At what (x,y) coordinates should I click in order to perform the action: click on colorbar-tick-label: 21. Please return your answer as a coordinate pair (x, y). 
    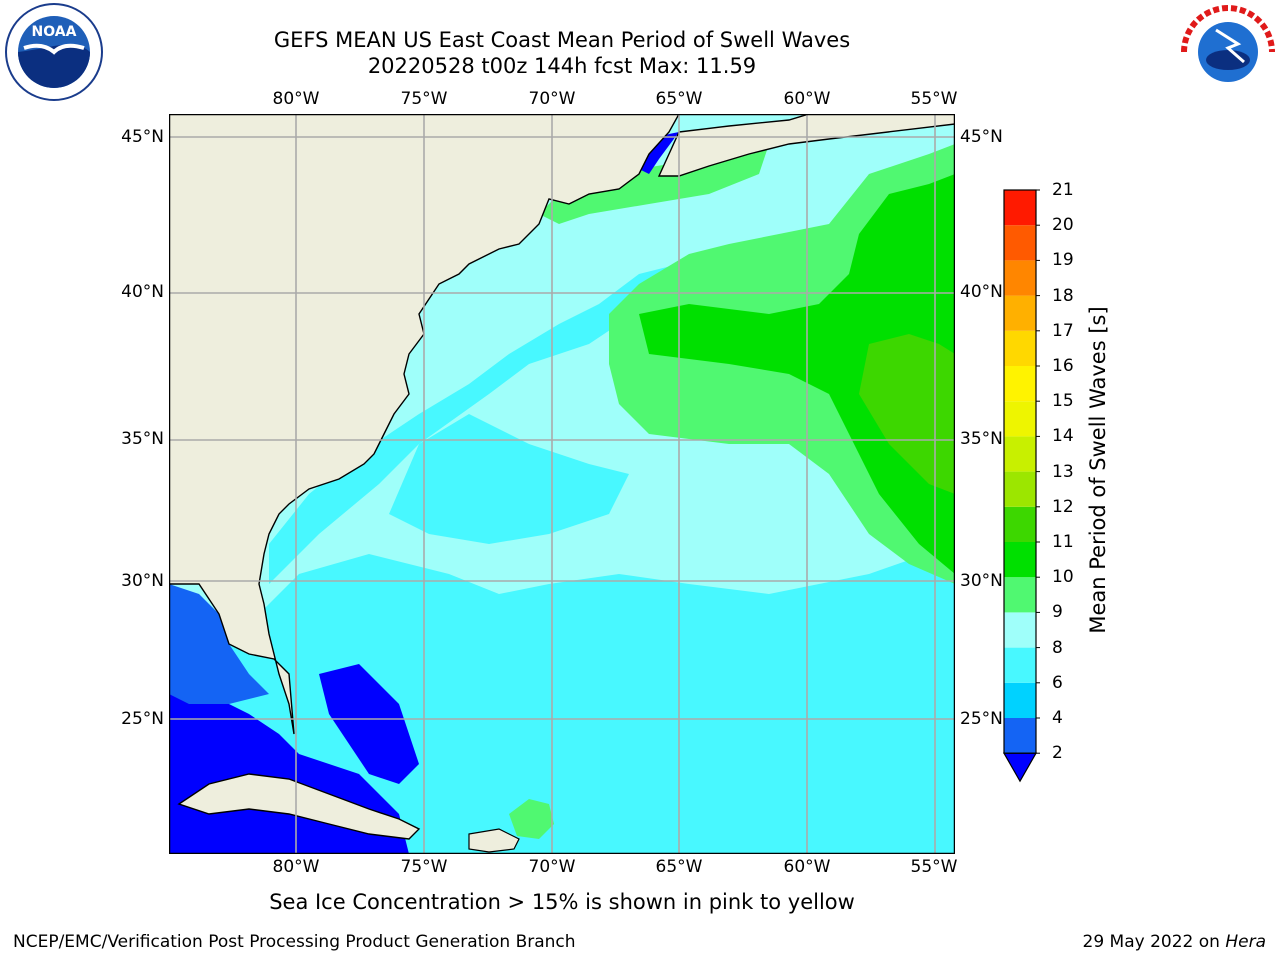
    Looking at the image, I should click on (1063, 190).